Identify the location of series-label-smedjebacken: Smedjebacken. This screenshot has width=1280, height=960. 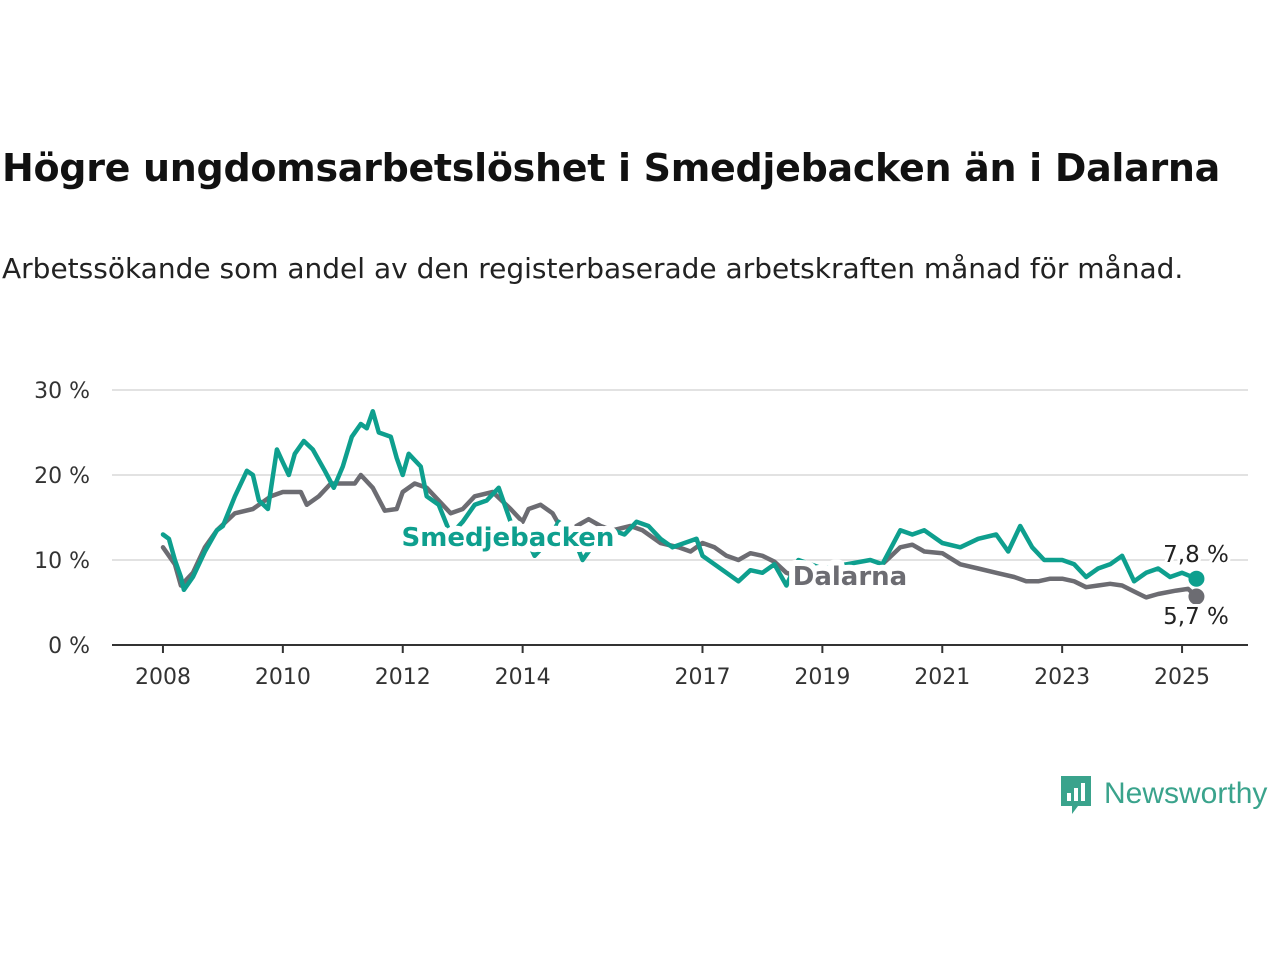
(508, 538).